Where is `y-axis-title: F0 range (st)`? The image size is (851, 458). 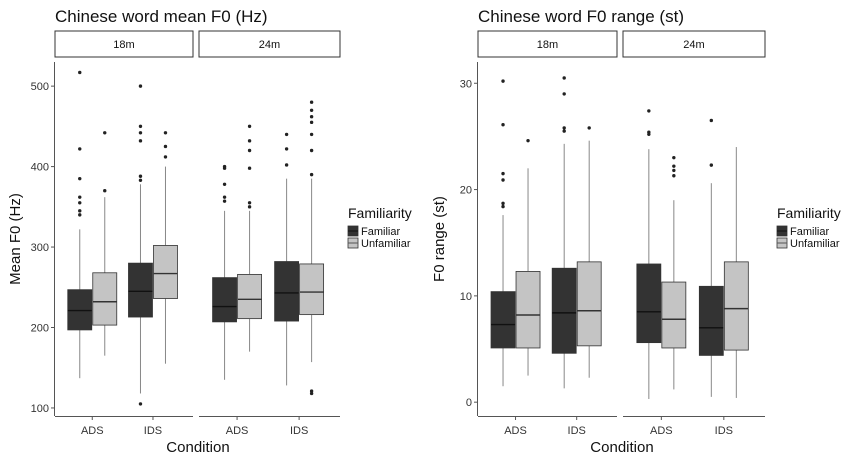
y-axis-title: F0 range (st) is located at coordinates (439, 239).